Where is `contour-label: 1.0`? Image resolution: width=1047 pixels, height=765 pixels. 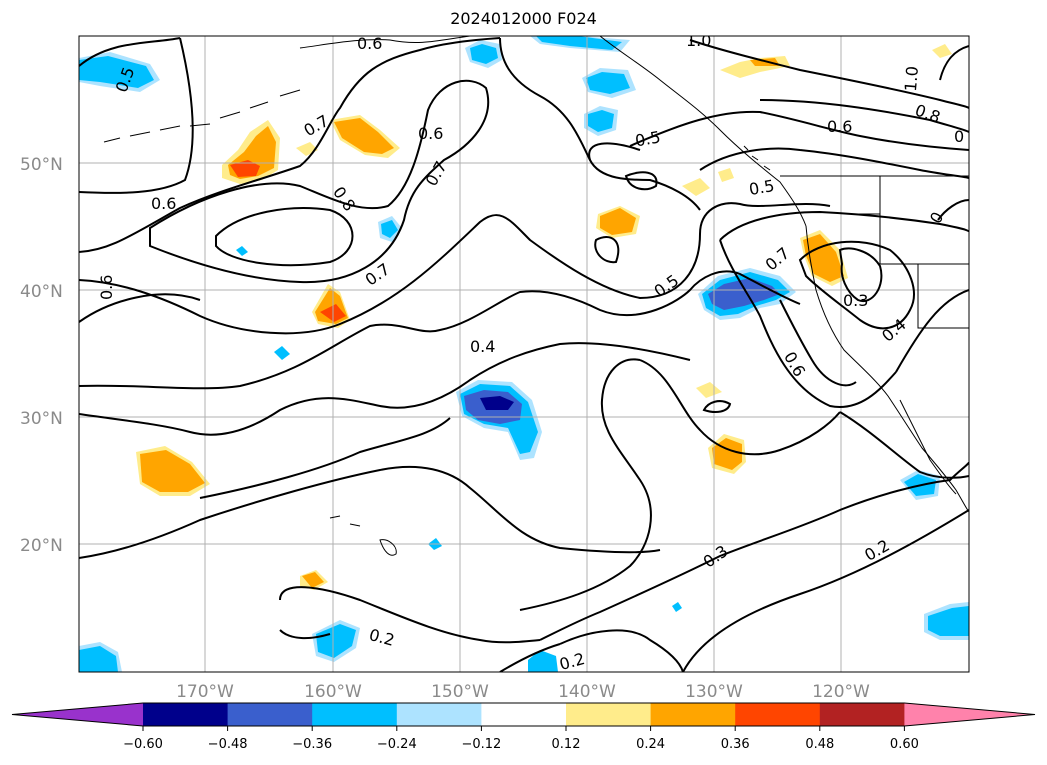
contour-label: 1.0 is located at coordinates (698, 40).